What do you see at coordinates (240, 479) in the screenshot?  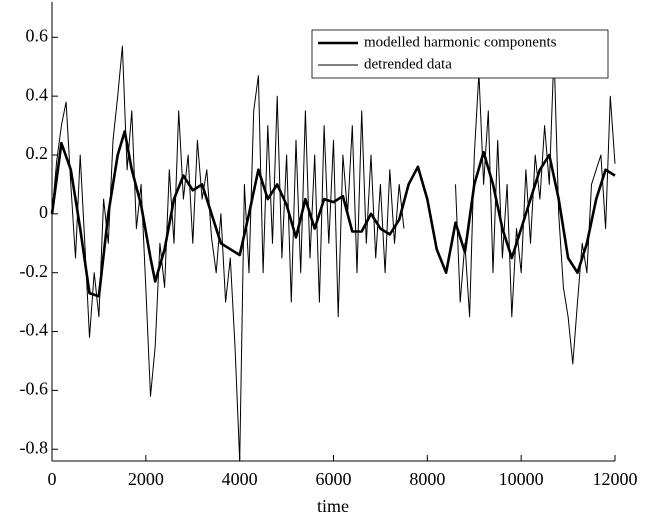 I see `x-tick-label: 4000` at bounding box center [240, 479].